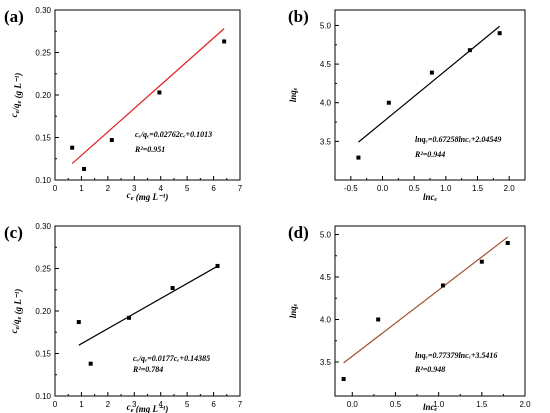 The width and height of the screenshot is (550, 413). What do you see at coordinates (147, 369) in the screenshot?
I see `r-squared-label: R²=0.784` at bounding box center [147, 369].